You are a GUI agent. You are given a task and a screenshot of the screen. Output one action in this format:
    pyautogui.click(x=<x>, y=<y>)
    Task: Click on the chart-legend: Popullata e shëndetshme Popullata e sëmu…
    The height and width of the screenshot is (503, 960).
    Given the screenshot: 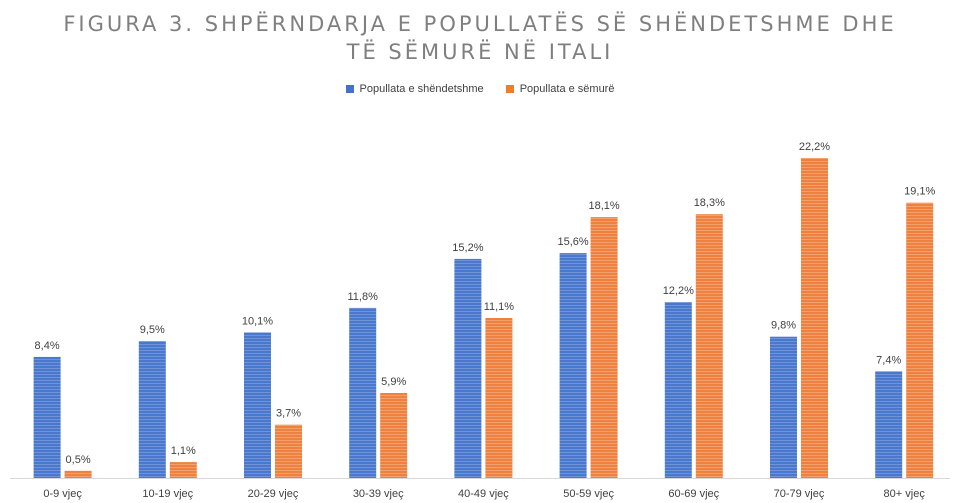 What is the action you would take?
    pyautogui.click(x=480, y=89)
    